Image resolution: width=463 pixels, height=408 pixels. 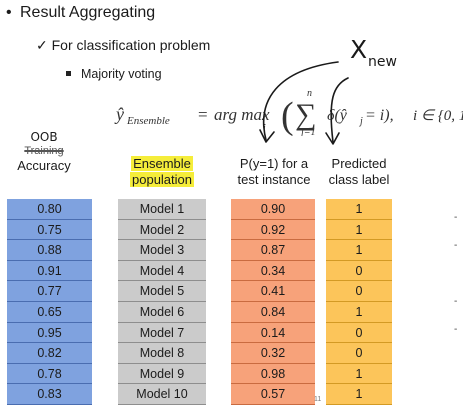 I want to click on probability-cell: 0.57, so click(x=273, y=394).